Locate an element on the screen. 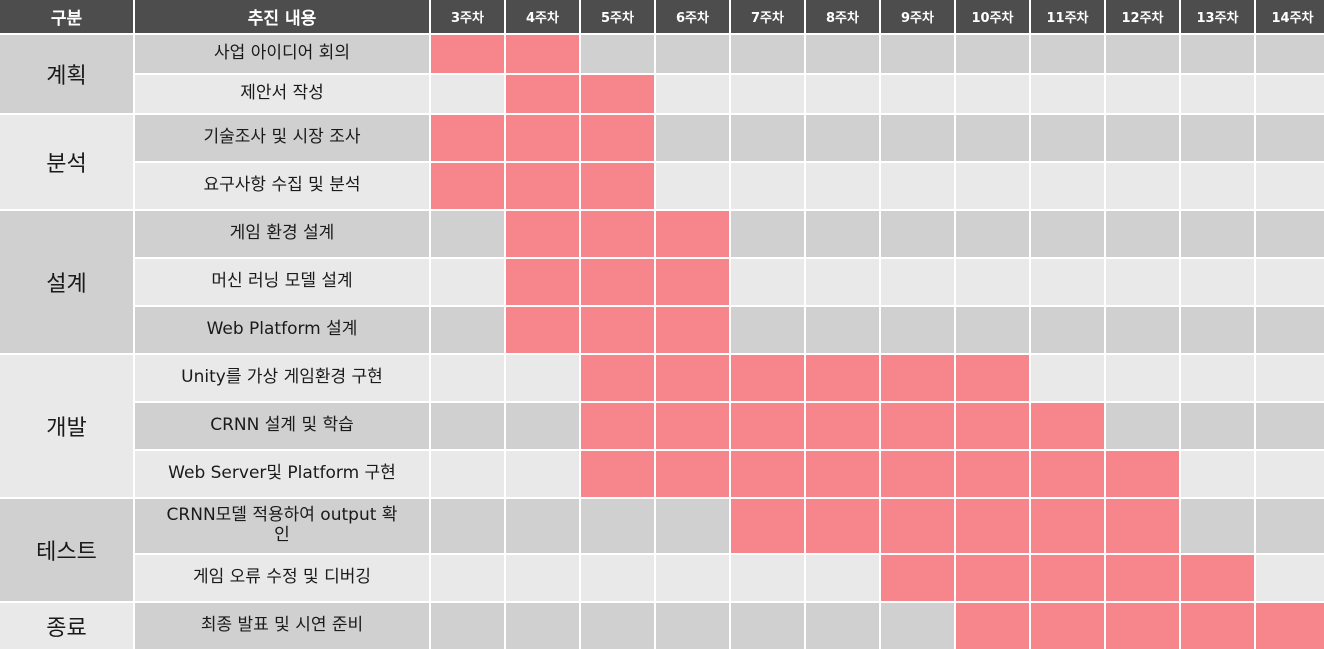  task-label: 사업 아이디어 회의 is located at coordinates (282, 54).